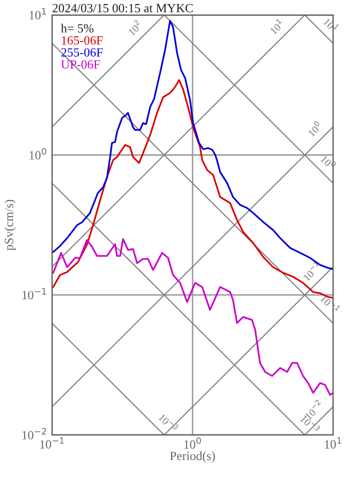 The width and height of the screenshot is (347, 478). I want to click on y-tick-label: 10$^{−1}$, so click(34, 294).